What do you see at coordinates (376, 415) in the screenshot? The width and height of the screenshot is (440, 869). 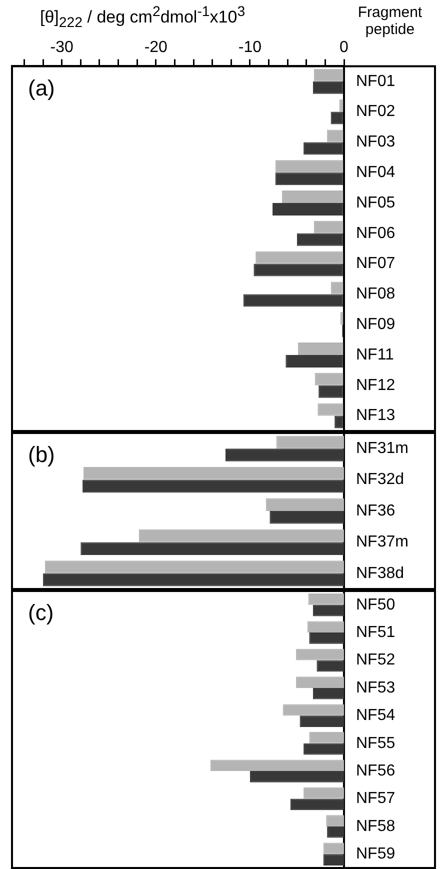 I see `y-tick-label: NF13` at bounding box center [376, 415].